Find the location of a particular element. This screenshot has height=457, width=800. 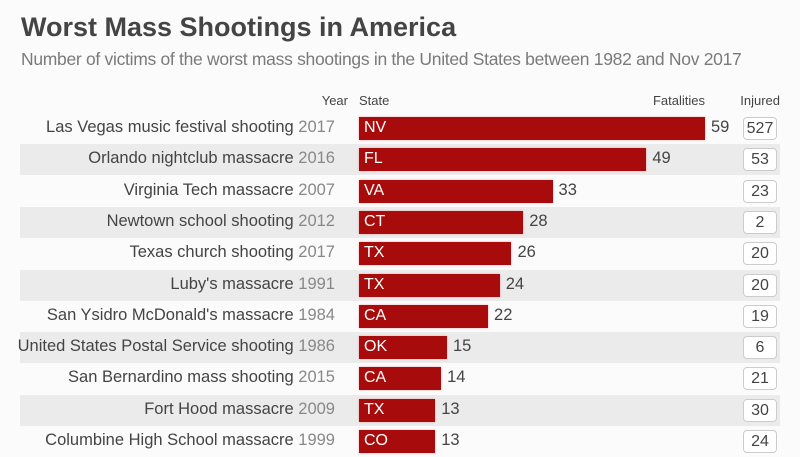

event-name: San Bernardino mass shooting is located at coordinates (181, 377).